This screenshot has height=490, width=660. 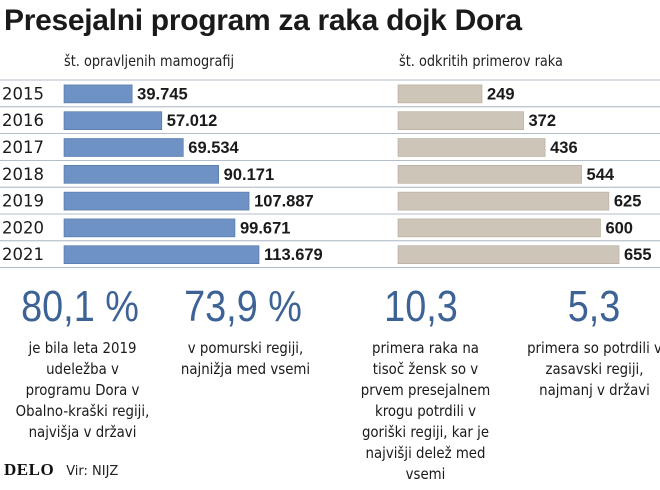 I want to click on value-label-cancer-cases: 436, so click(x=564, y=148).